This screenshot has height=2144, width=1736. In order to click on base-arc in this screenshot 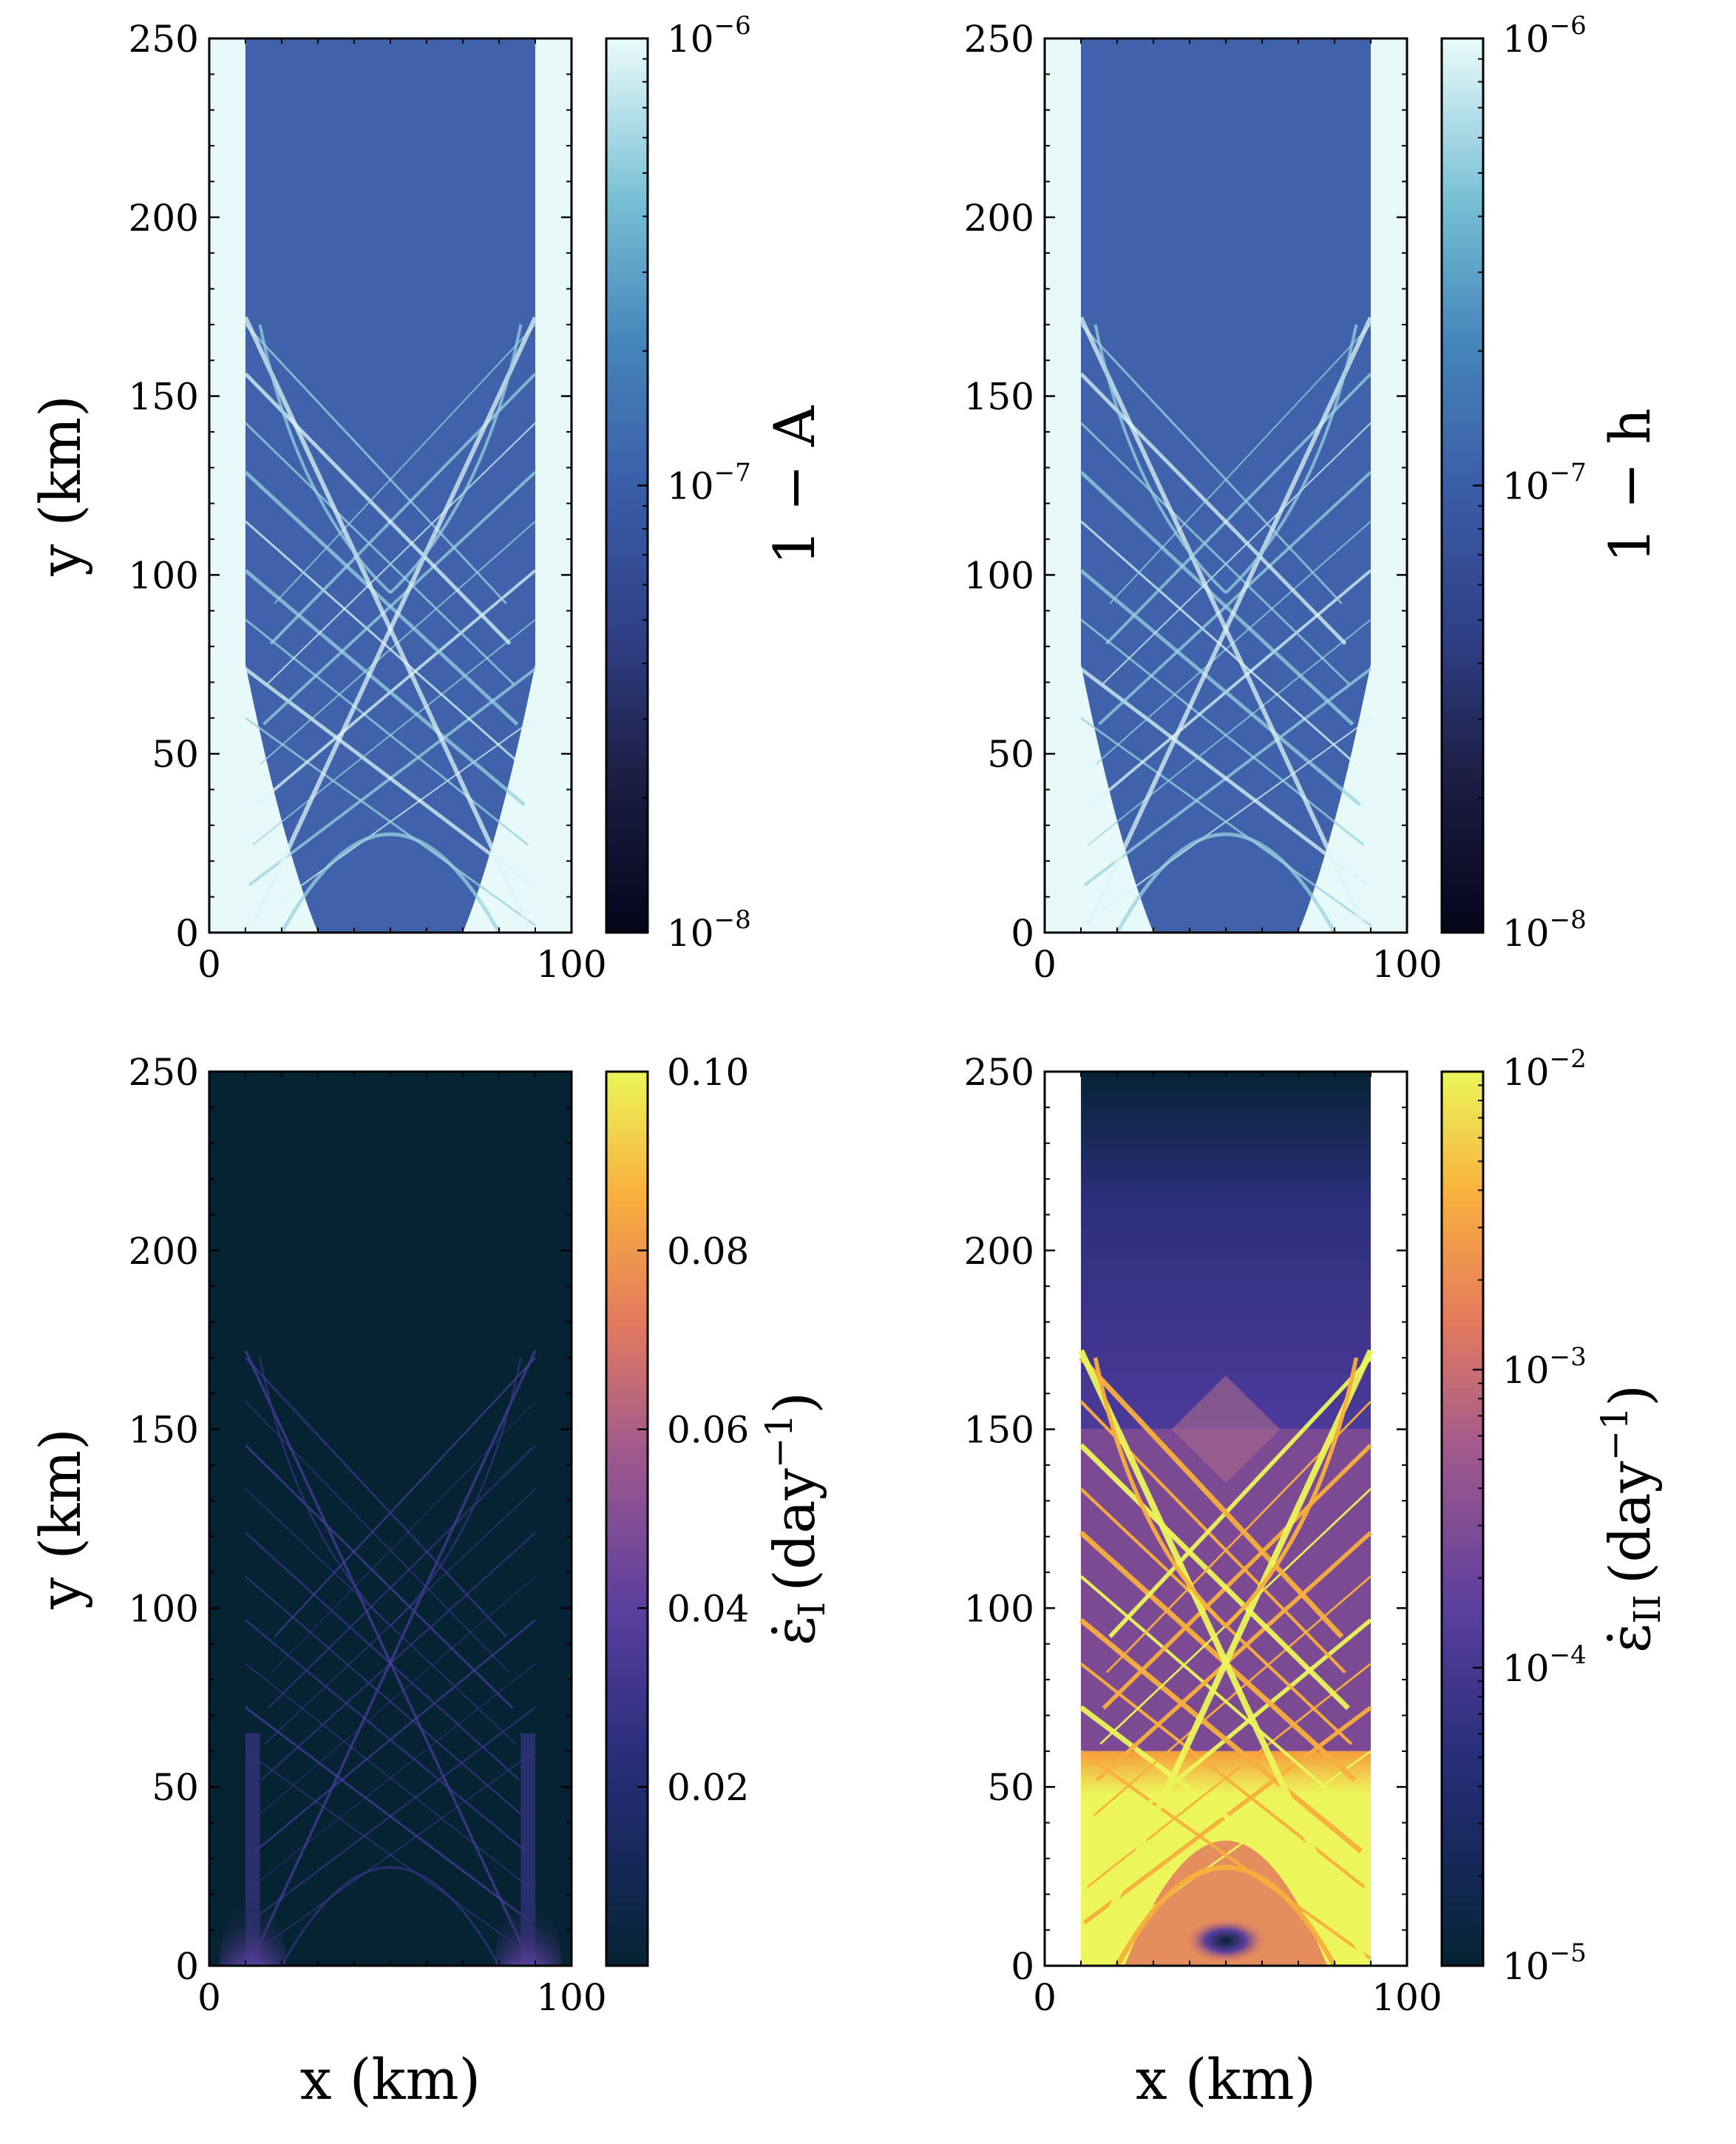, I will do `click(1226, 1903)`.